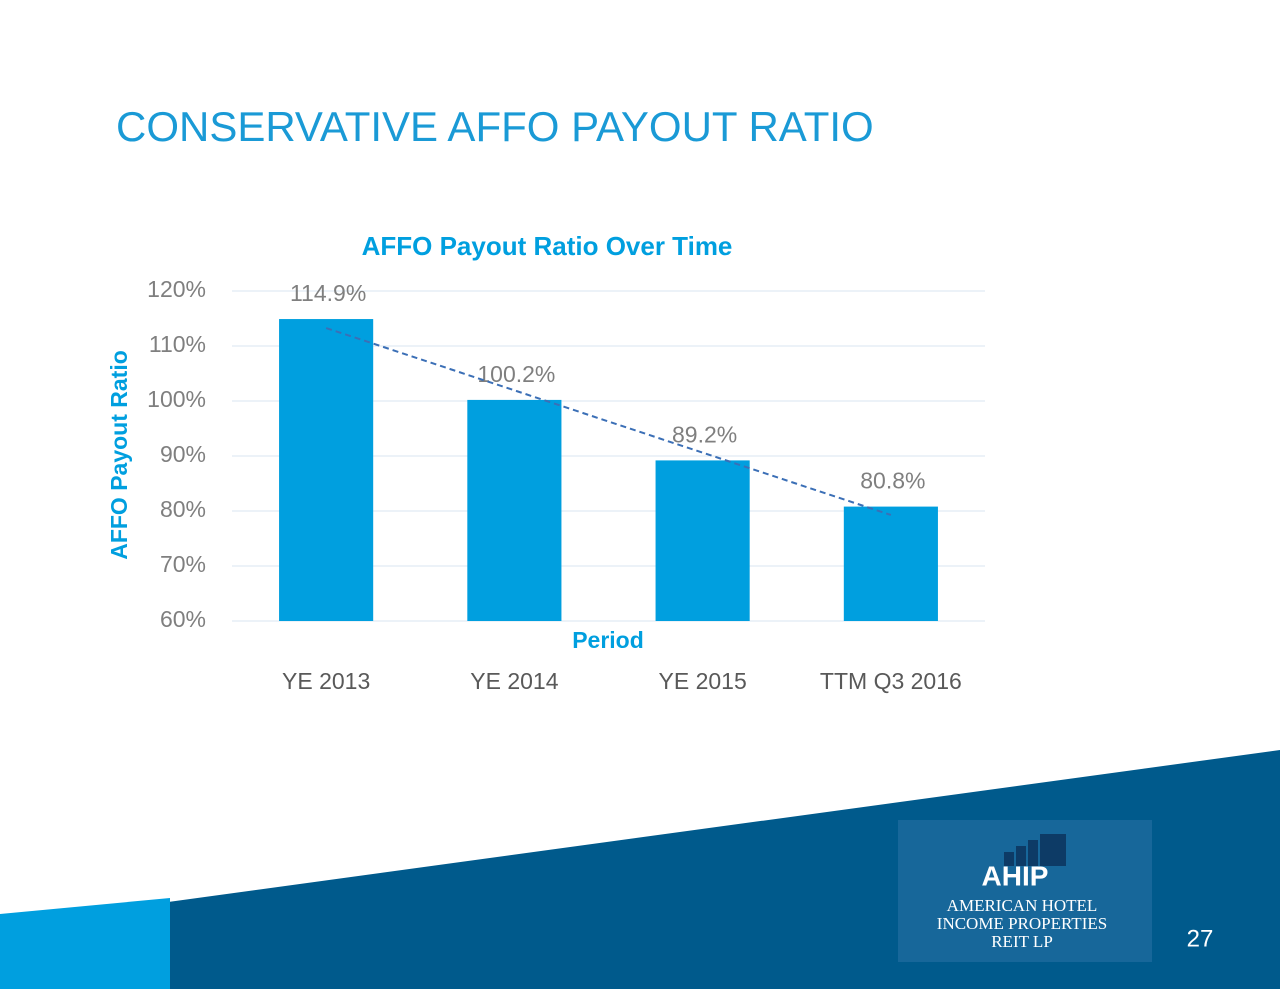 This screenshot has width=1280, height=989. Describe the element at coordinates (892, 481) in the screenshot. I see `data-label: 80.8%` at that location.